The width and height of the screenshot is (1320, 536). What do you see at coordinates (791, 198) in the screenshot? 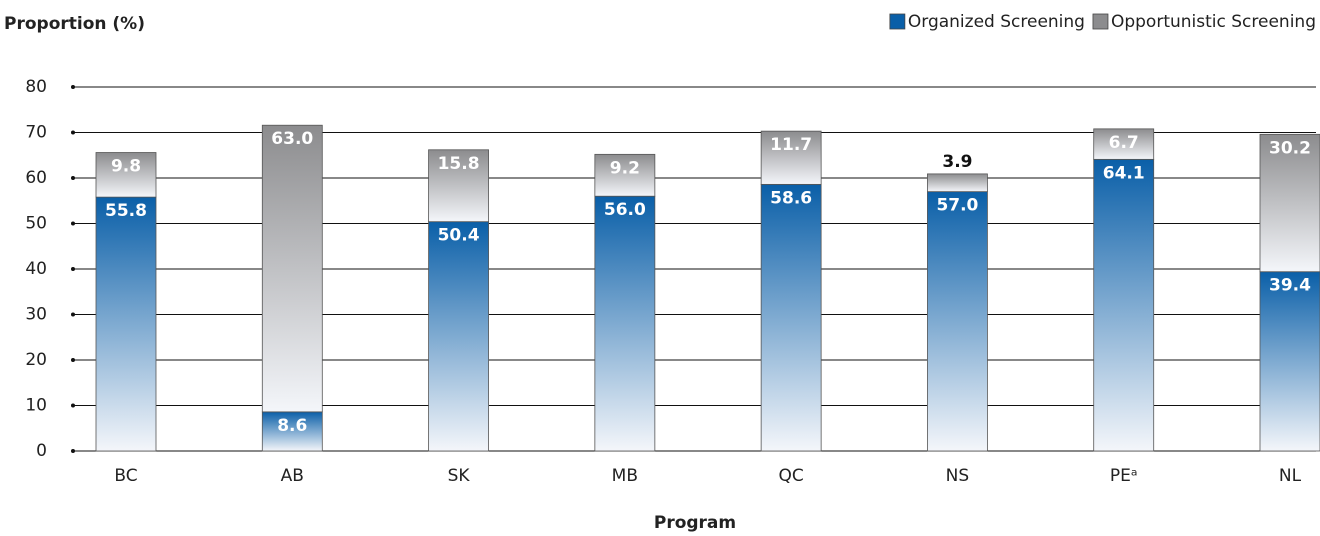
I see `value-label: 58.6` at bounding box center [791, 198].